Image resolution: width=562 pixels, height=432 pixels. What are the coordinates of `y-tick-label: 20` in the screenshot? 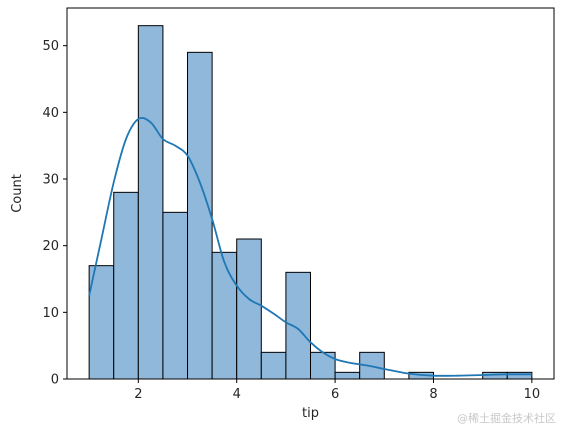 It's located at (50, 246).